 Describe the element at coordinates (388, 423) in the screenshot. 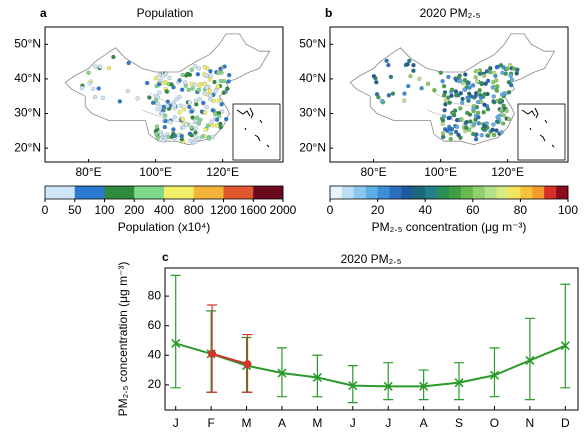

I see `x-tick-label: J` at that location.